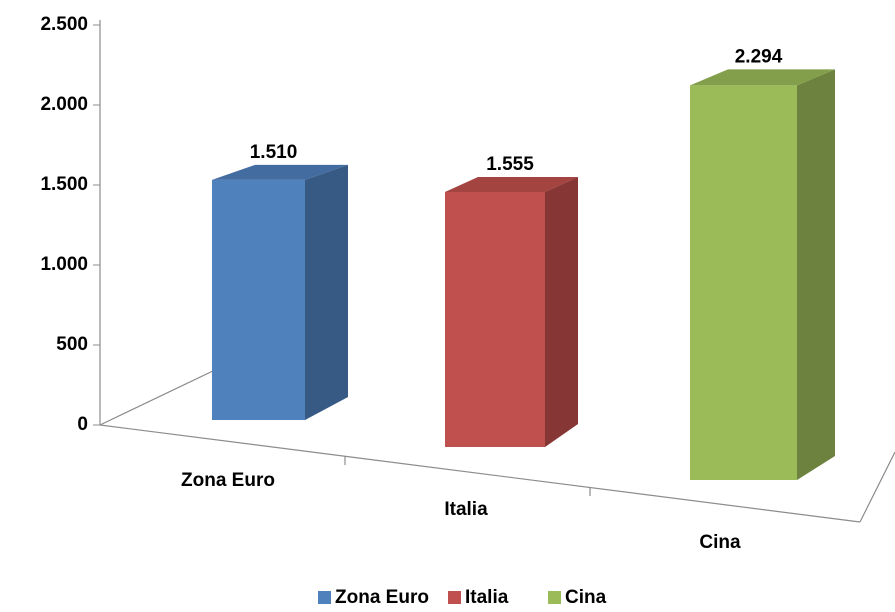 Image resolution: width=895 pixels, height=612 pixels. What do you see at coordinates (759, 56) in the screenshot?
I see `value-label: 2.294` at bounding box center [759, 56].